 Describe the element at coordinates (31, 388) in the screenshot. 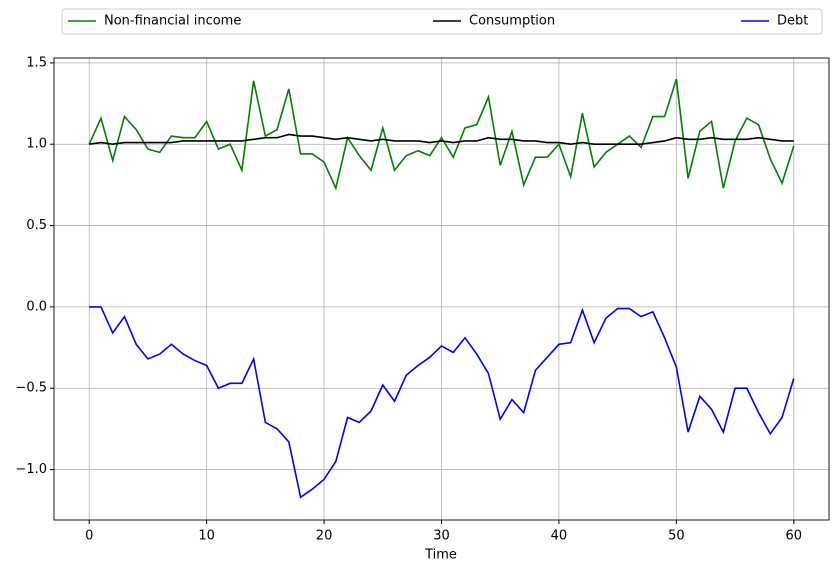

I see `y-tick-label: −0.5` at that location.